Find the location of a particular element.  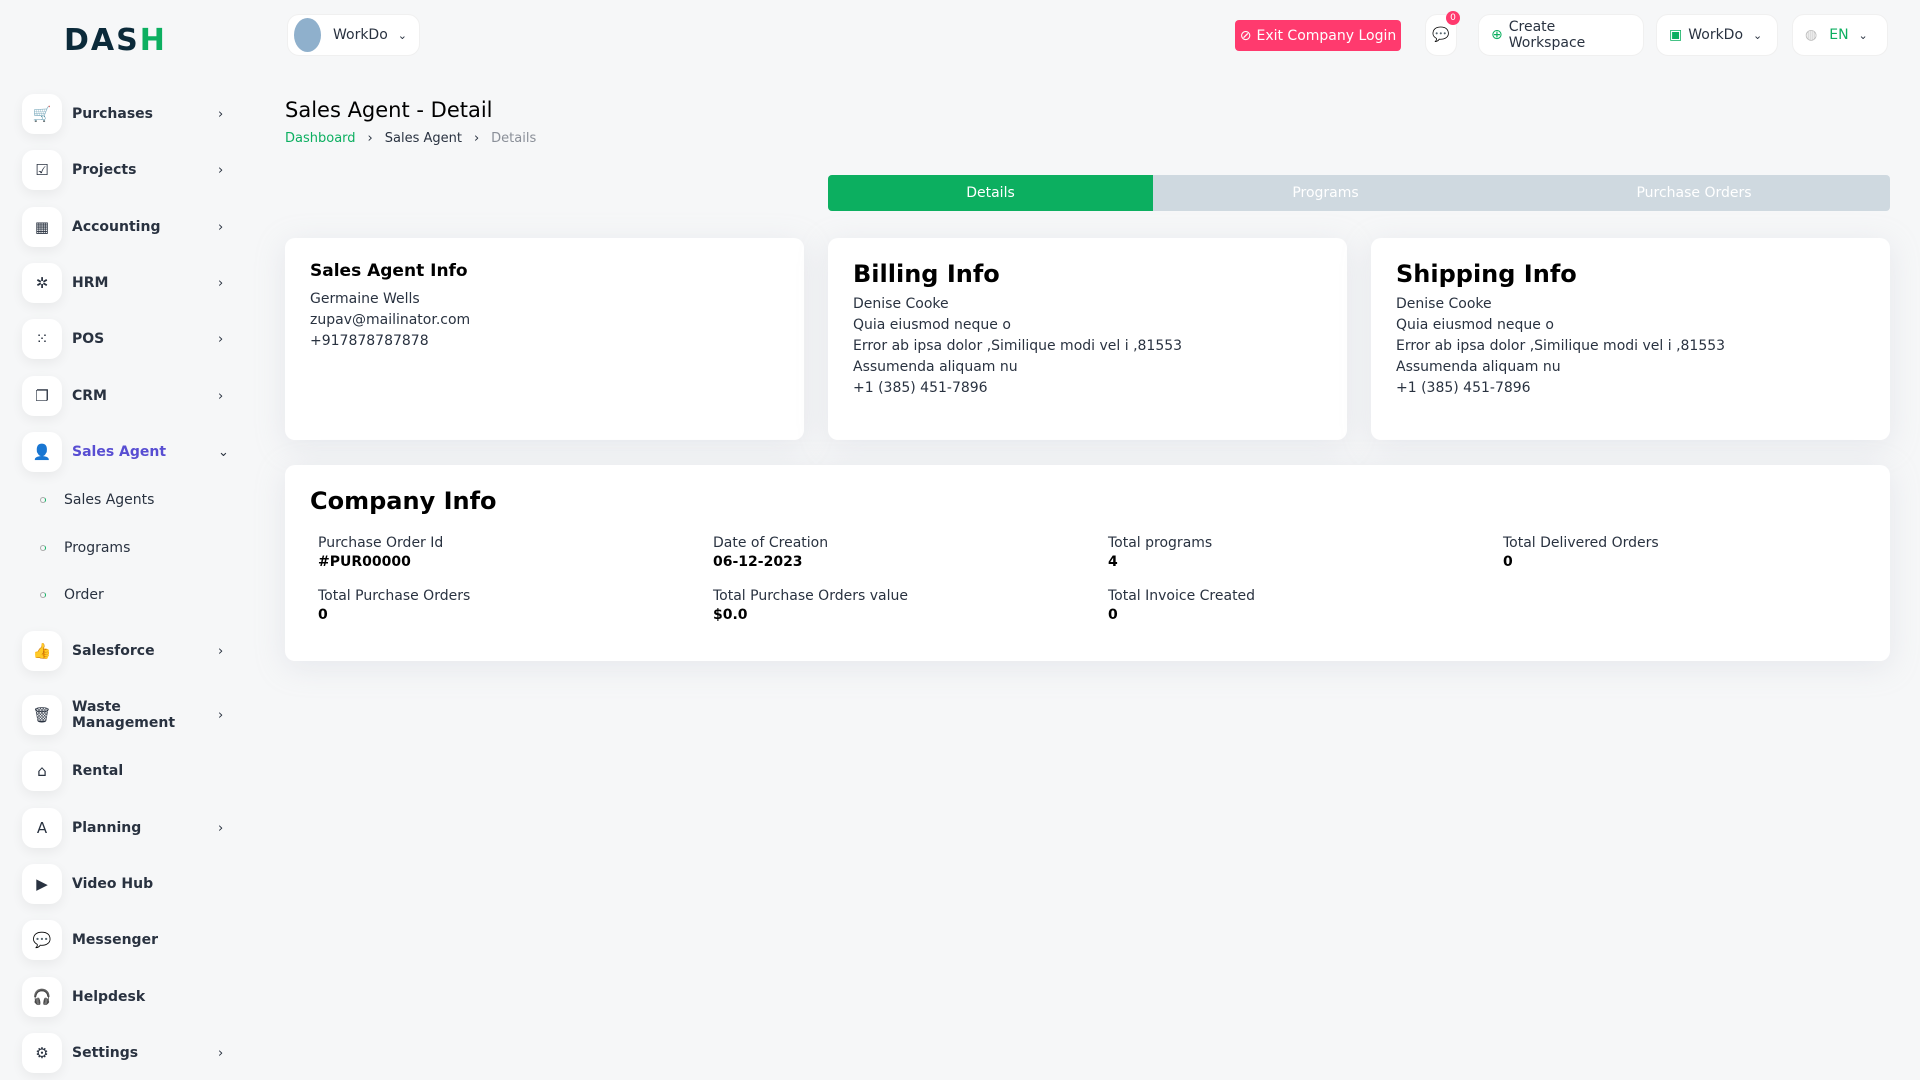

sidebar-item-video-hub: ▶ Video Hub is located at coordinates (127, 884).